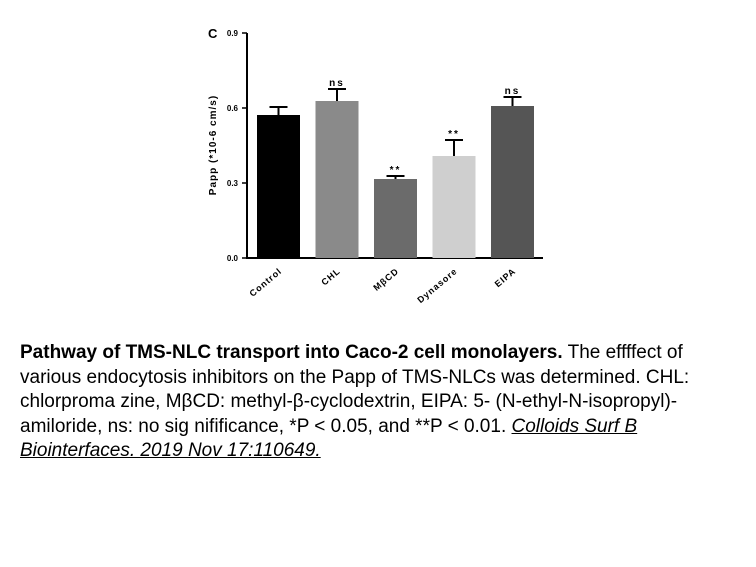 Image resolution: width=756 pixels, height=567 pixels. Describe the element at coordinates (265, 282) in the screenshot. I see `x-tick-label: Control` at that location.